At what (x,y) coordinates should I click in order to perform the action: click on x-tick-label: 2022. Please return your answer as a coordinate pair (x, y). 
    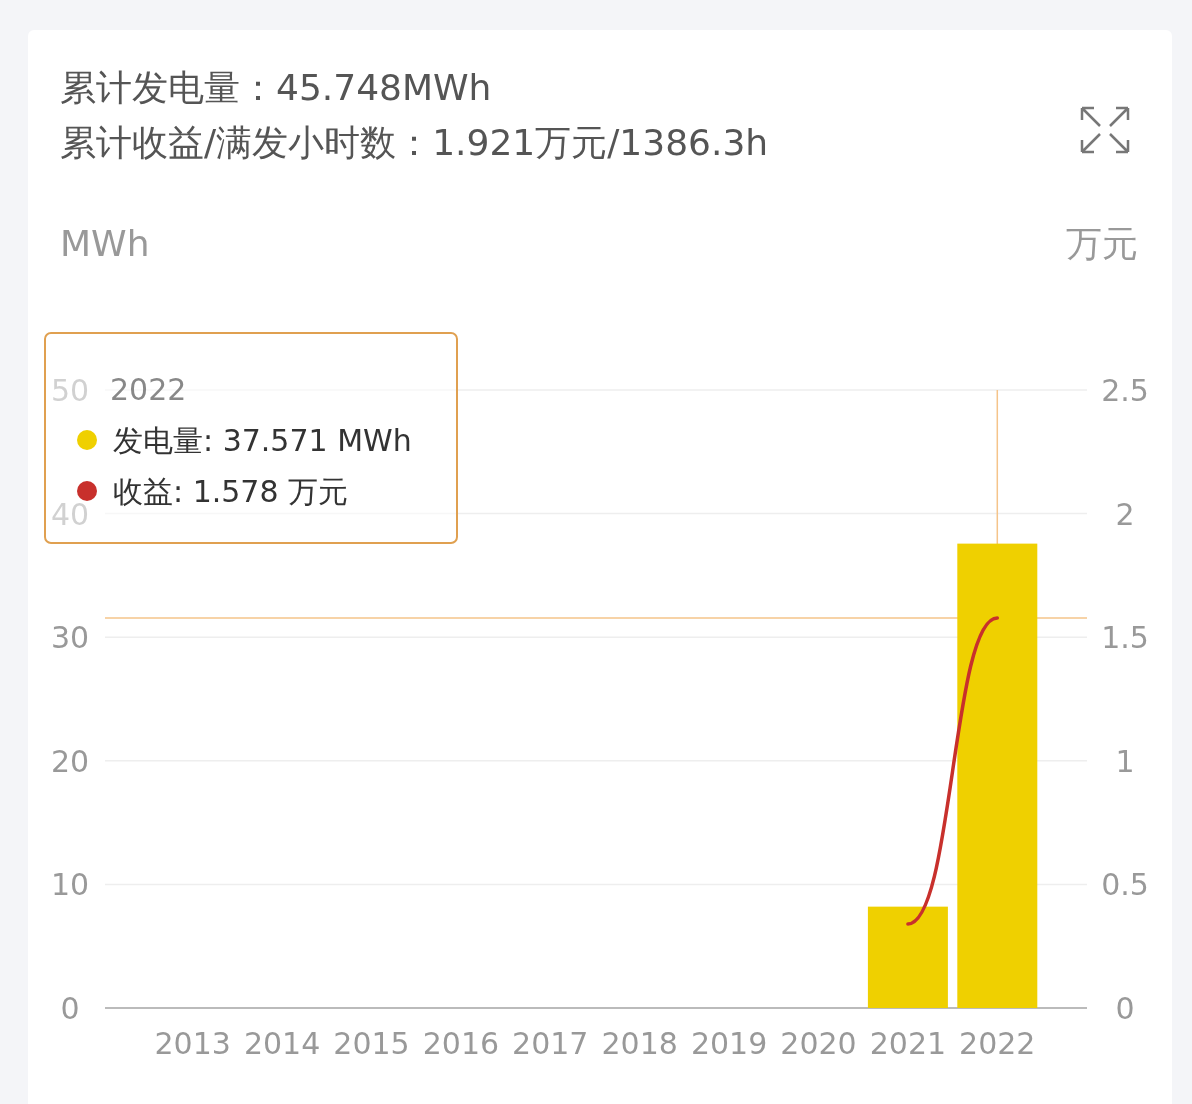
    Looking at the image, I should click on (997, 1043).